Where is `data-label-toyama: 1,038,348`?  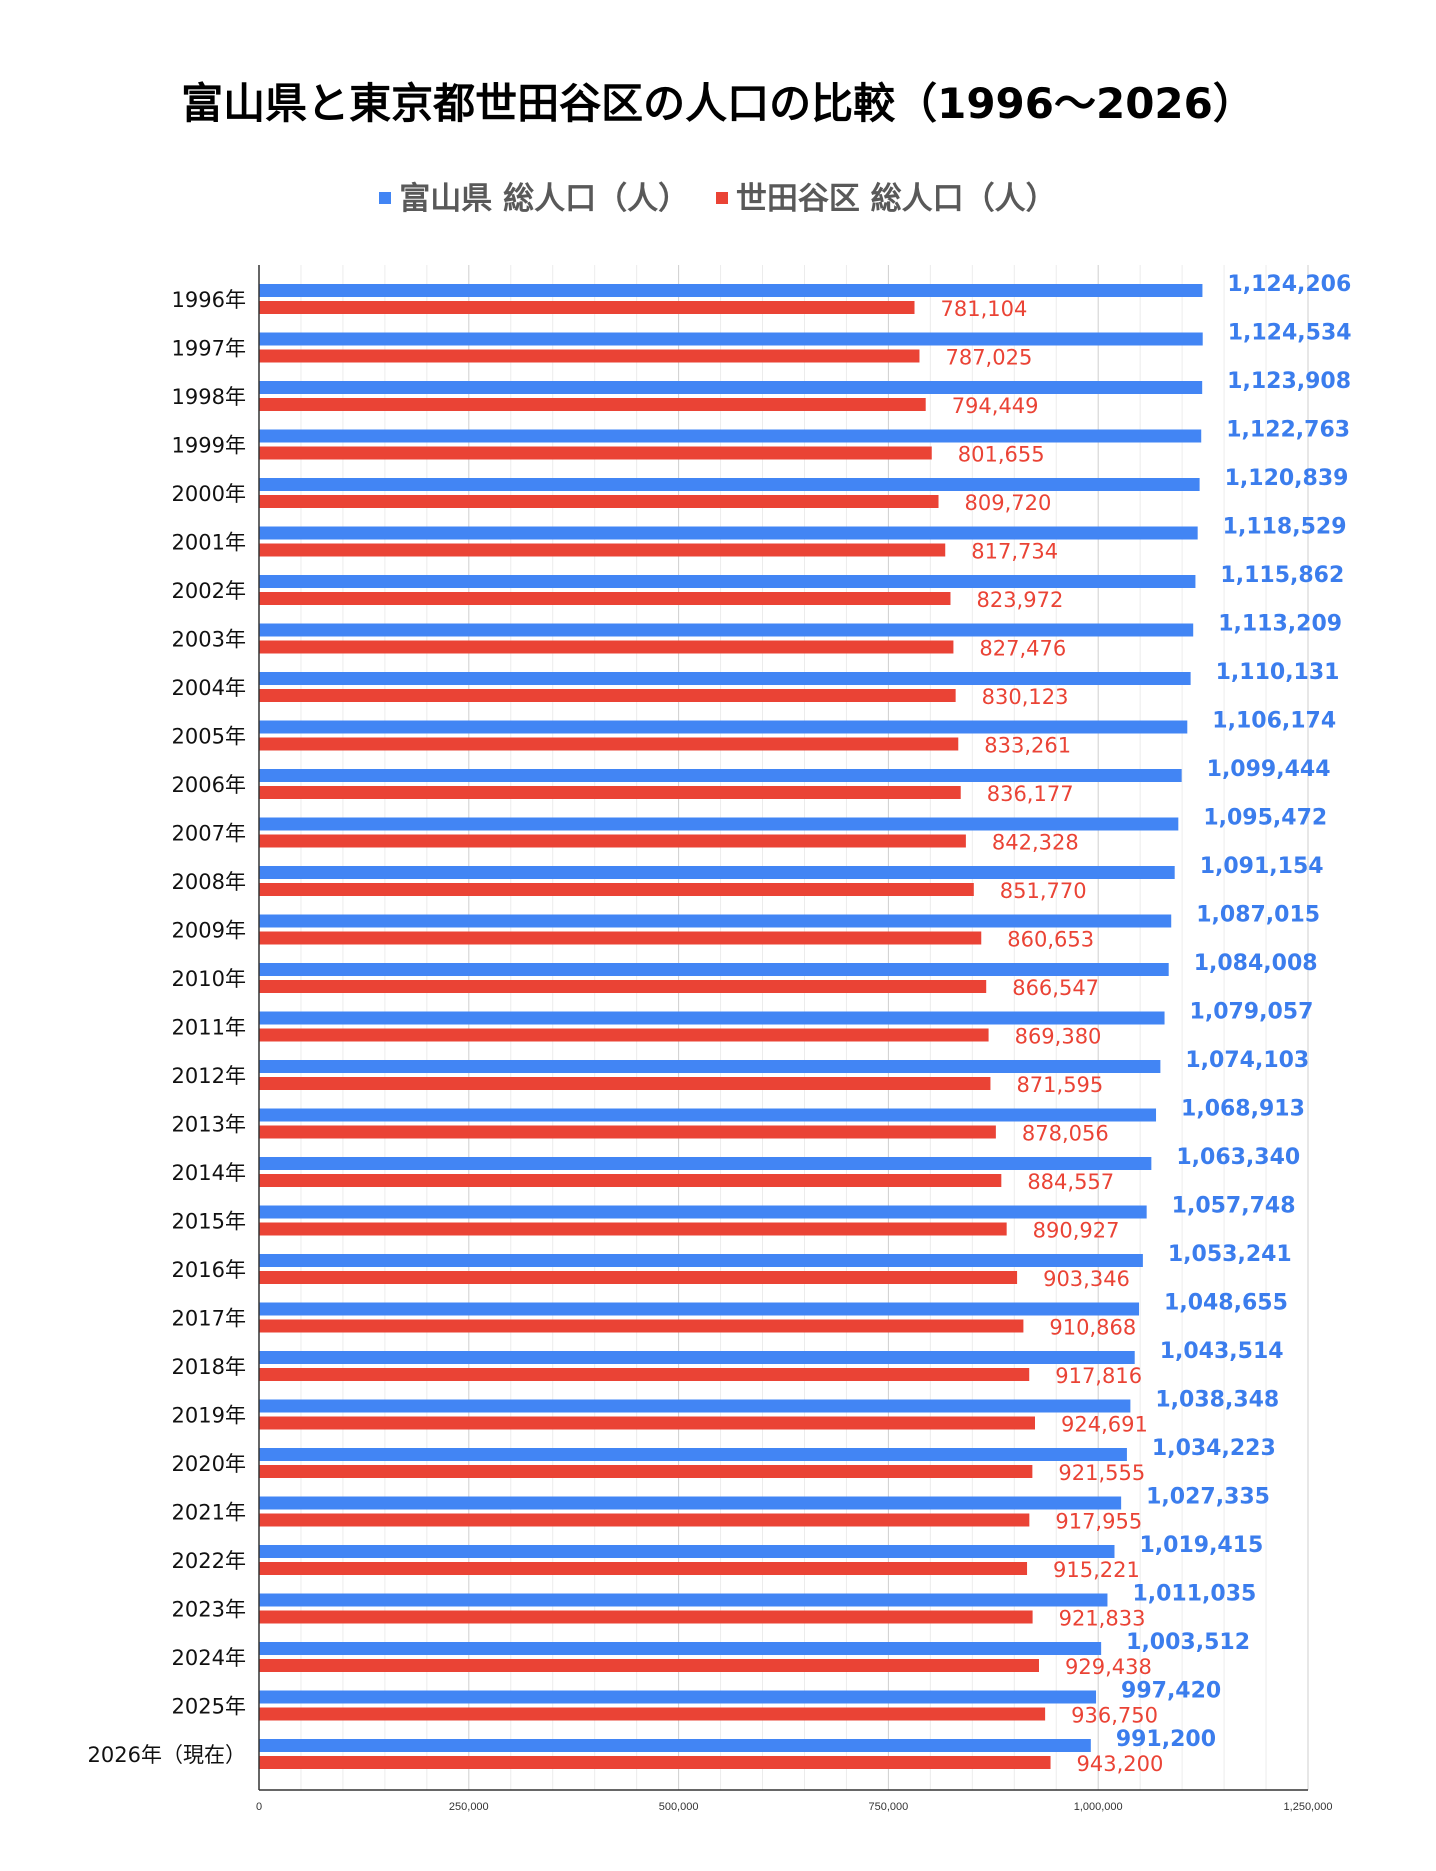 data-label-toyama: 1,038,348 is located at coordinates (1217, 1400).